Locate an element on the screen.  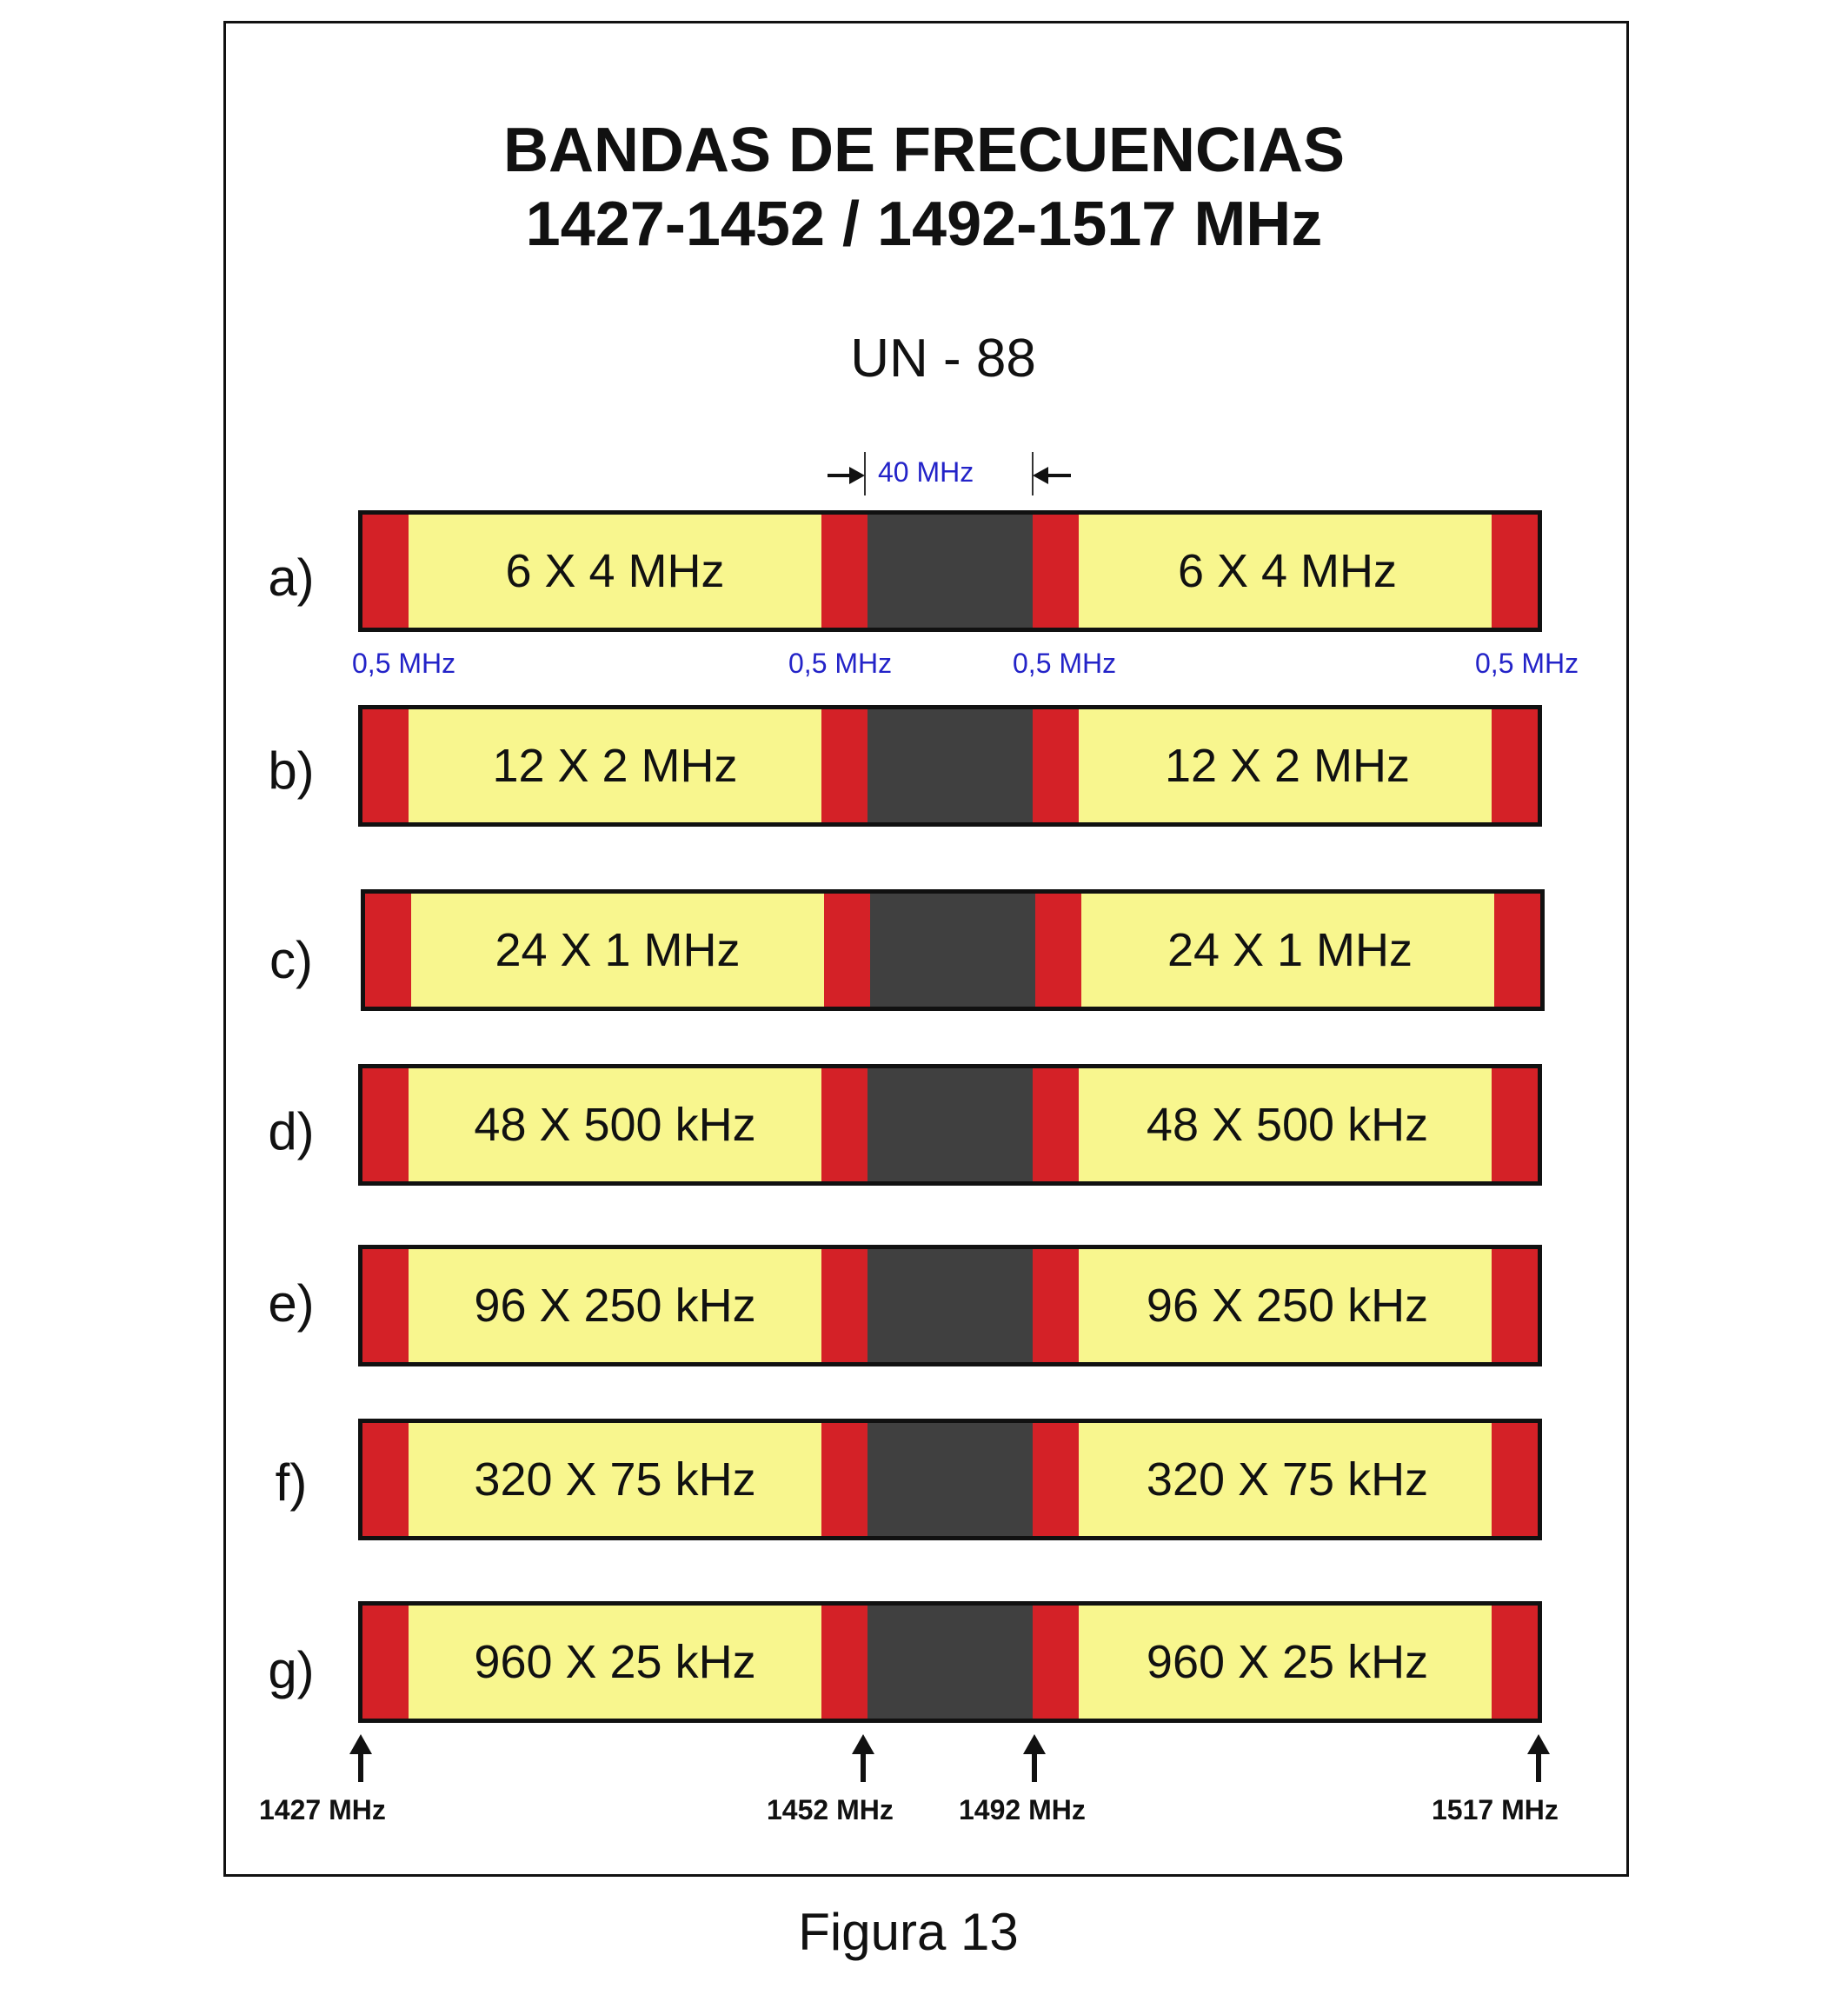
guard-label-3: 0,5 MHz is located at coordinates (1065, 664).